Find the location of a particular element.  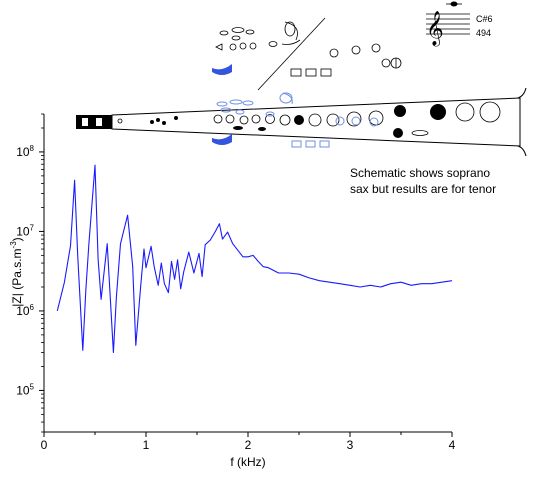

mouthpiece-icon is located at coordinates (94, 122).